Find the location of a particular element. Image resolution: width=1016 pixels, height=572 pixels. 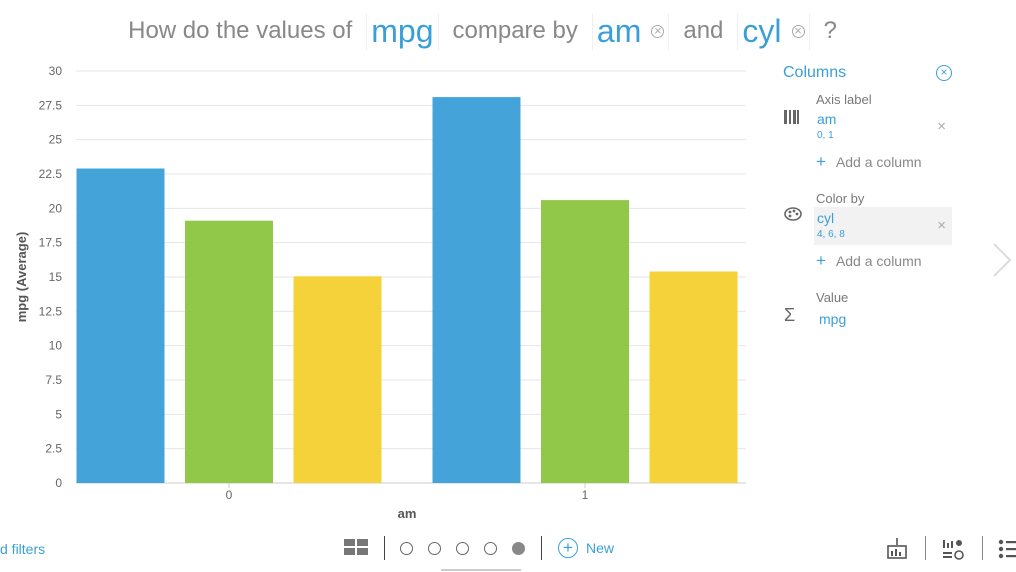

dimension-token-am-label: am is located at coordinates (619, 30).